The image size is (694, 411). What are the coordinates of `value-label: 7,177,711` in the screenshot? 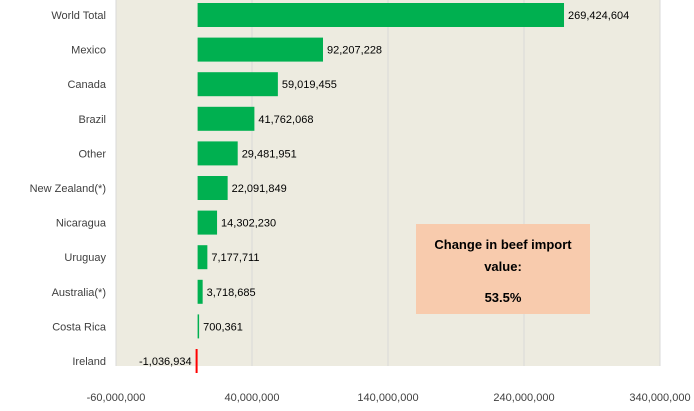 It's located at (235, 258).